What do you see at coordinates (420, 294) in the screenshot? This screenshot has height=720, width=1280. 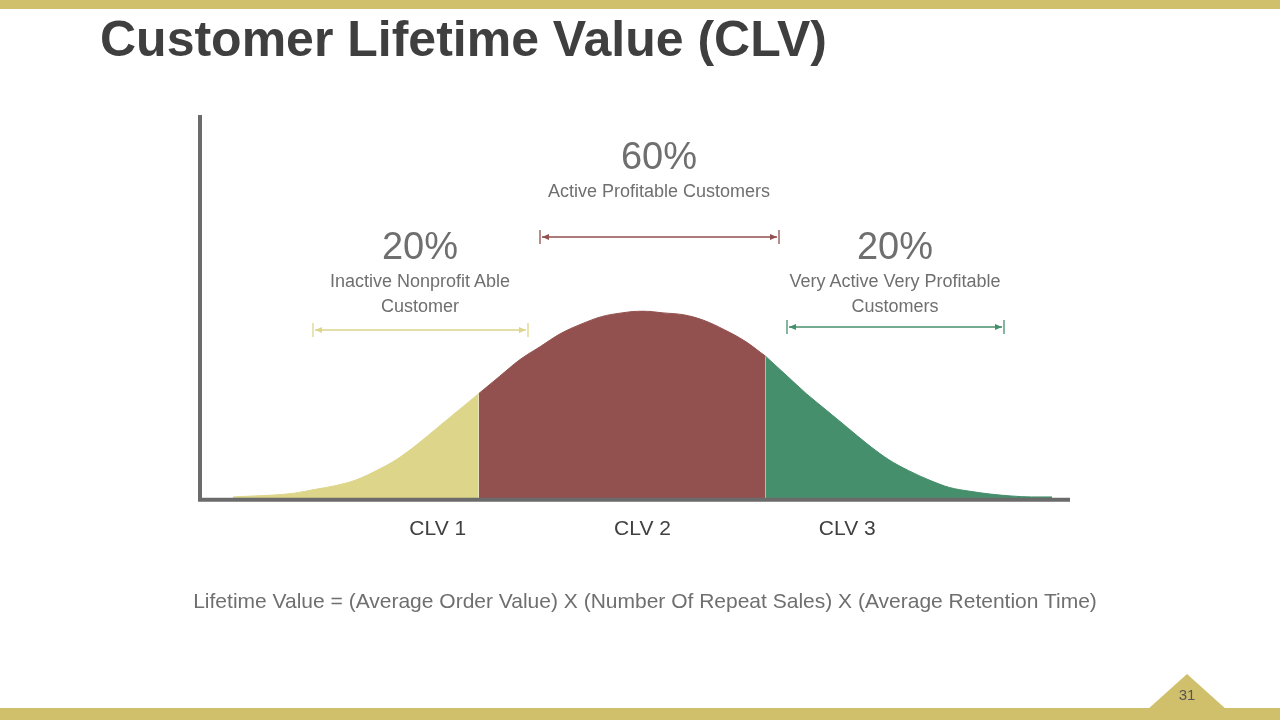 I see `annotation: Inactive Nonprofit Able Customer` at bounding box center [420, 294].